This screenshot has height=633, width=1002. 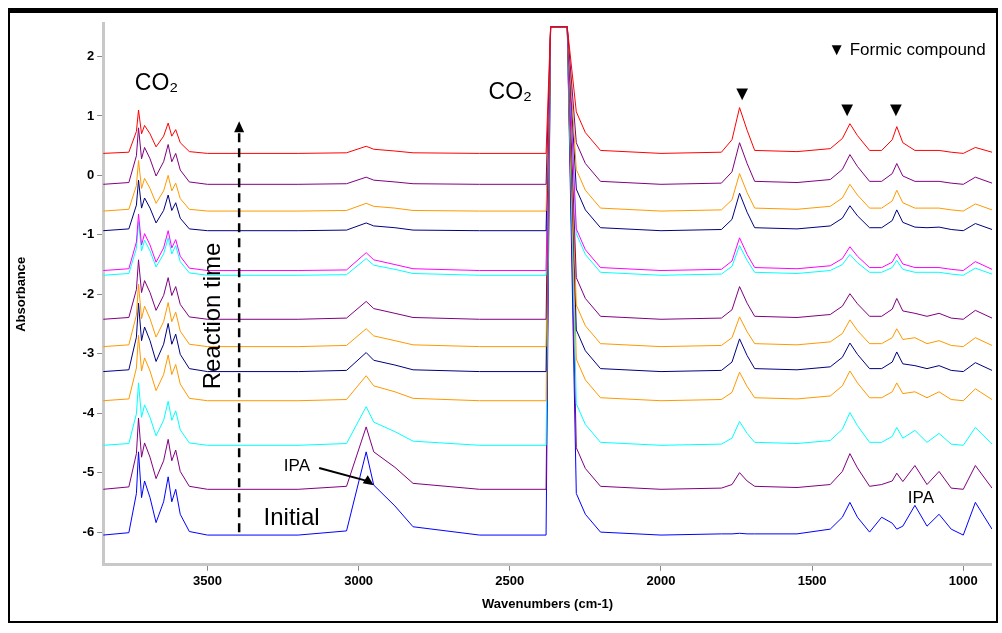 I want to click on y-tick-label: -4, so click(x=88, y=412).